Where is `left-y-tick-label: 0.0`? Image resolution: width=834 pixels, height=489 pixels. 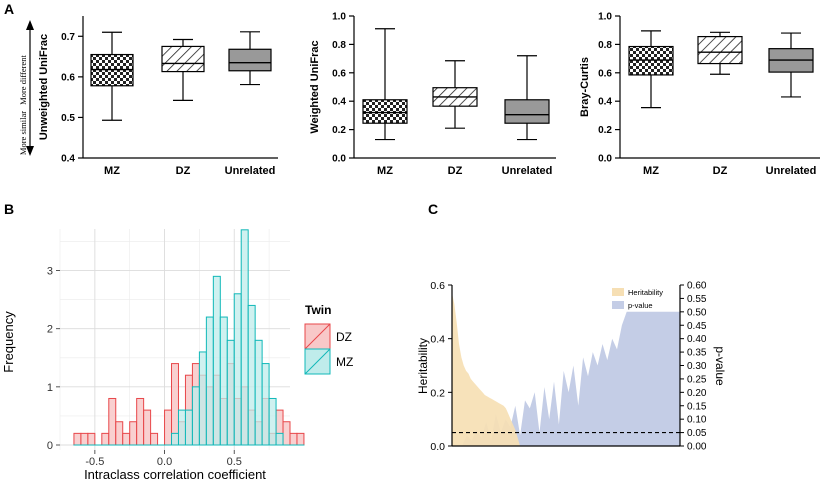
left-y-tick-label: 0.0 is located at coordinates (437, 447).